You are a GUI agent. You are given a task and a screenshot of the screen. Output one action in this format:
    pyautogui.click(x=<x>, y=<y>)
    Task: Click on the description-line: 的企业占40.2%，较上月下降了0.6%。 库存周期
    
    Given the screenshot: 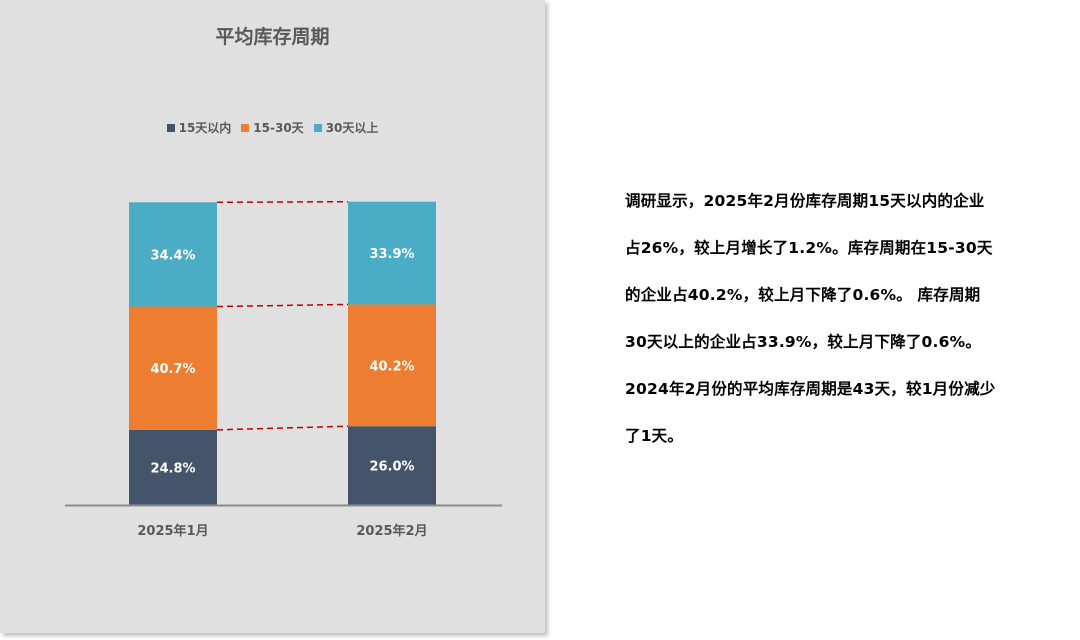 What is the action you would take?
    pyautogui.click(x=803, y=295)
    